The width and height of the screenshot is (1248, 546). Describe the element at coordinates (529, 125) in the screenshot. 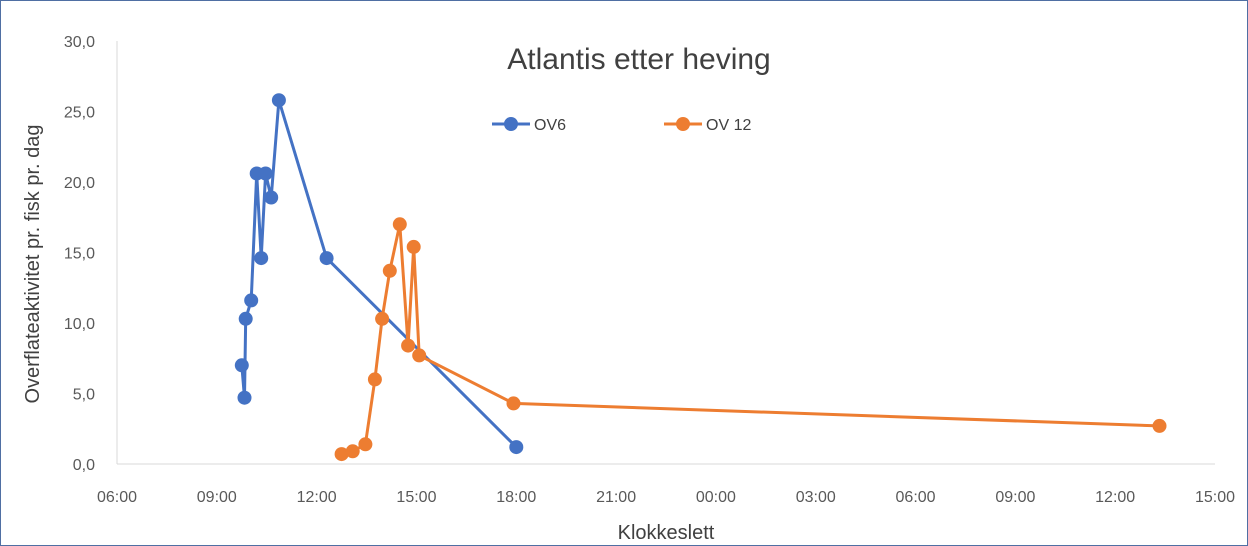

I see `legend-item-ov6: OV6` at that location.